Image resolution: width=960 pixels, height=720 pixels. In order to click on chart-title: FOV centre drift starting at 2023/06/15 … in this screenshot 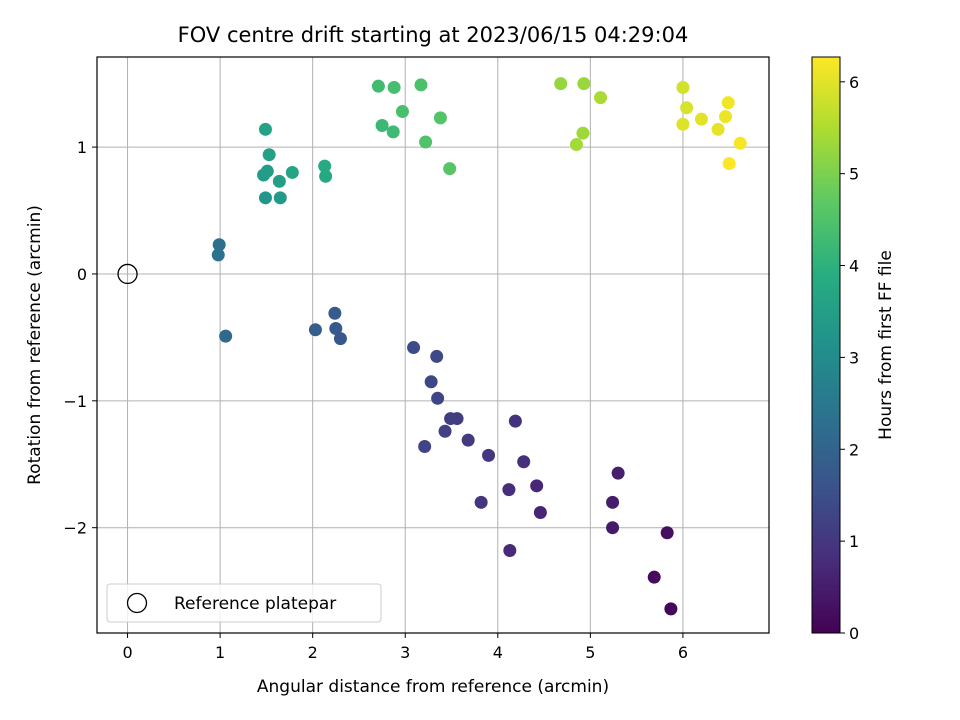, I will do `click(433, 35)`.